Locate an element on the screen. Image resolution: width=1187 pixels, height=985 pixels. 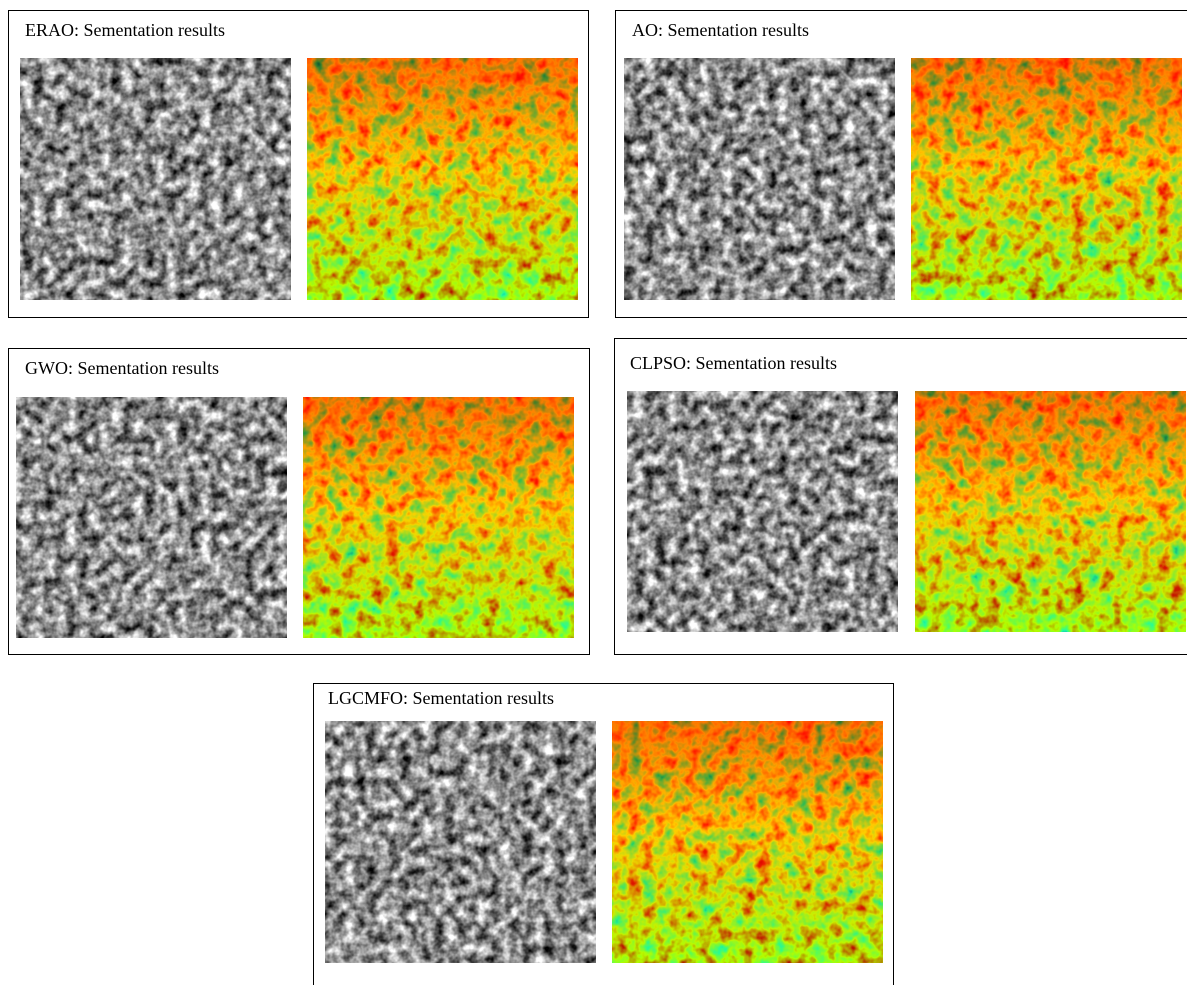
panel-title: CLPSO: Sementation results is located at coordinates (733, 363).